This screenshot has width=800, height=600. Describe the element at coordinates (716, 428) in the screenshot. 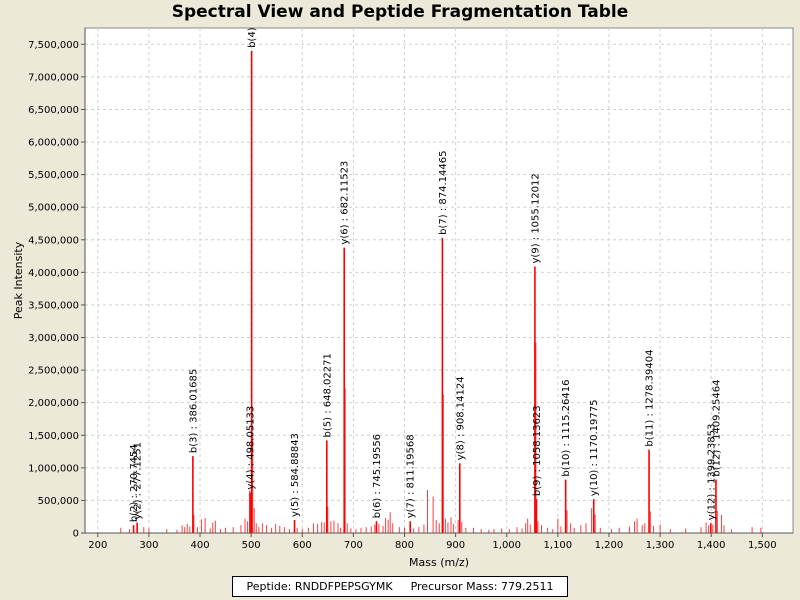

I see `peak-label: b(12) : 1409.25464` at that location.